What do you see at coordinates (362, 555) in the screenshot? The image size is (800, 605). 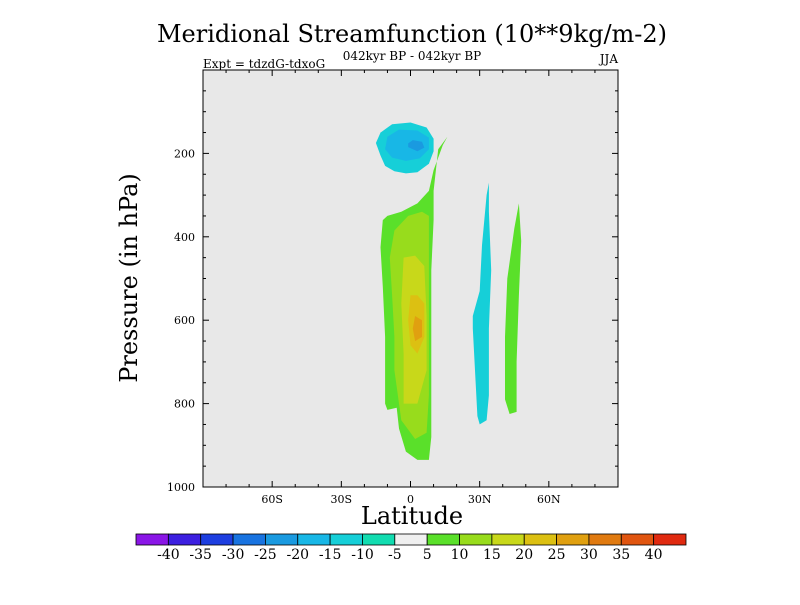 I see `colorbar-label-6: -10` at bounding box center [362, 555].